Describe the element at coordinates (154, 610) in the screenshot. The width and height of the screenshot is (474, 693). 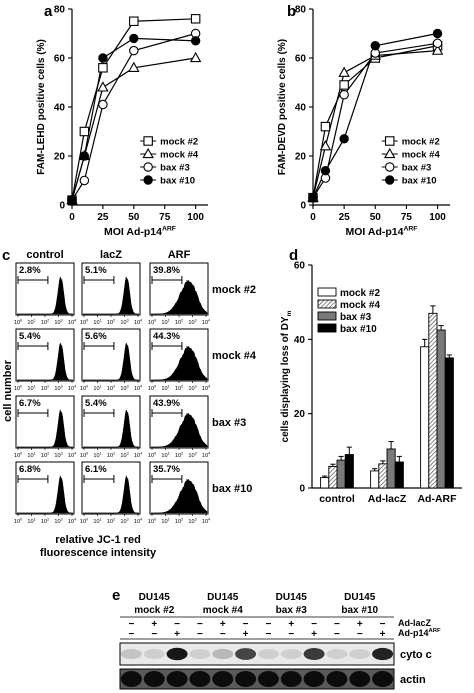
I see `blot-lane-group: mock #2` at that location.